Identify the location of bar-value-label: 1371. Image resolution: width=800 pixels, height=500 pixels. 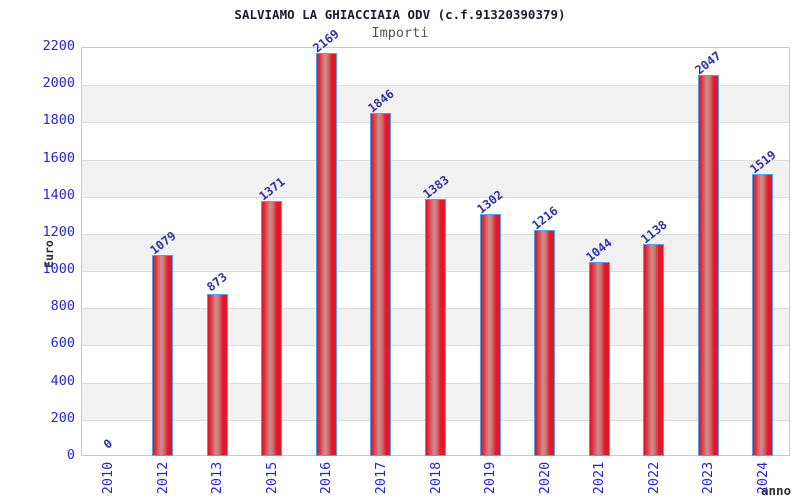
(272, 189).